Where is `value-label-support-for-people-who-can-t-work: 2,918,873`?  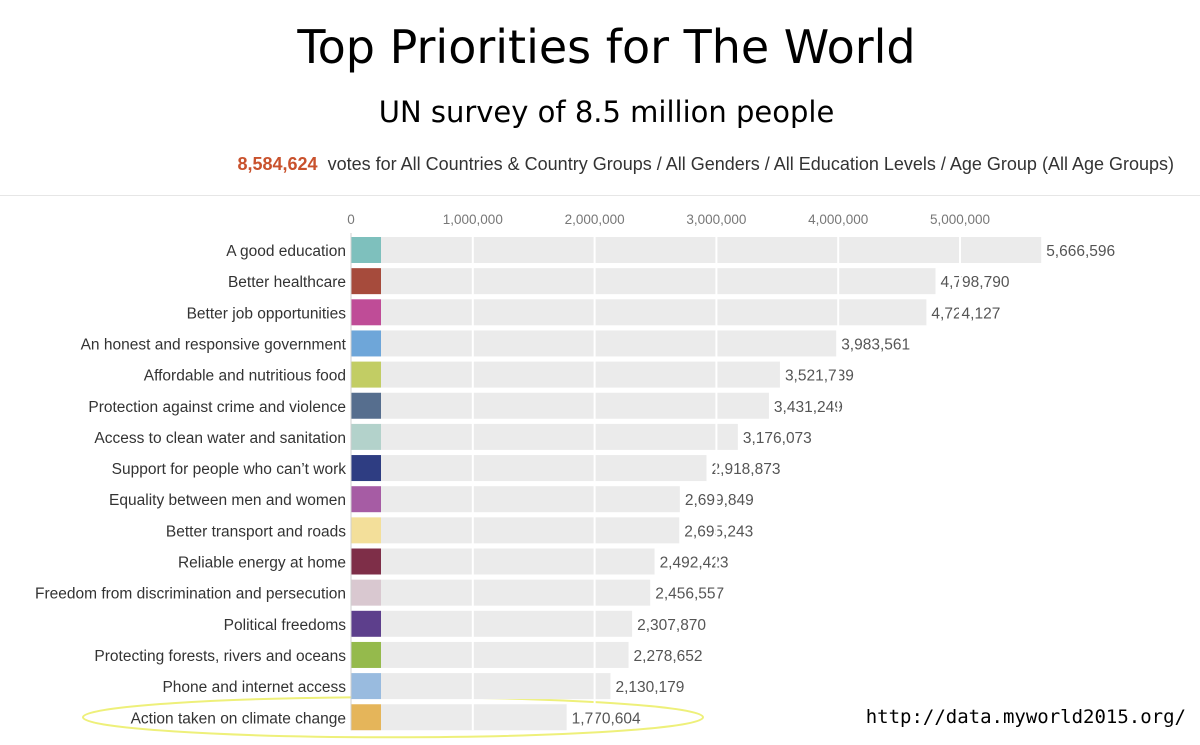
value-label-support-for-people-who-can-t-work: 2,918,873 is located at coordinates (746, 469).